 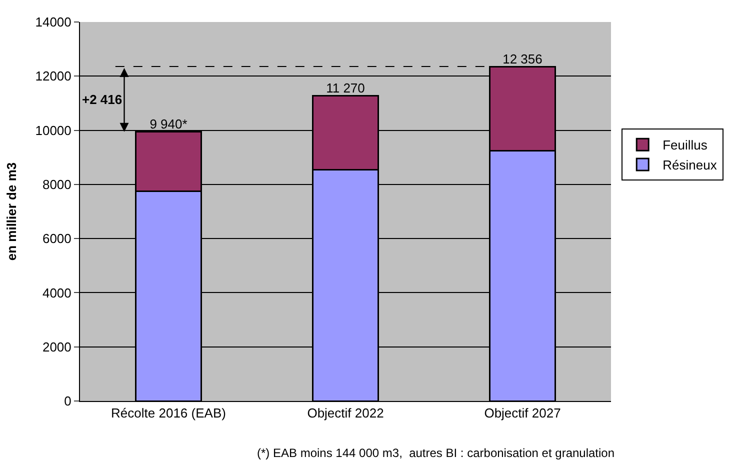 I want to click on legend-label: Résineux, so click(x=690, y=165).